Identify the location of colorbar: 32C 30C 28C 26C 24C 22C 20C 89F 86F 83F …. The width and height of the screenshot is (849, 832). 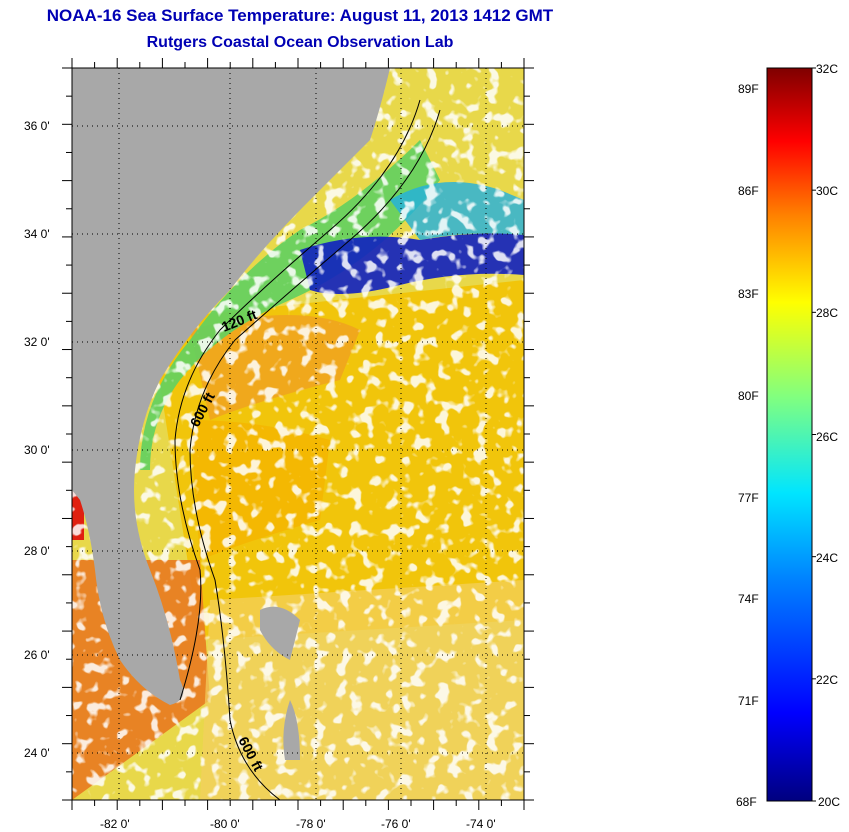
(788, 435).